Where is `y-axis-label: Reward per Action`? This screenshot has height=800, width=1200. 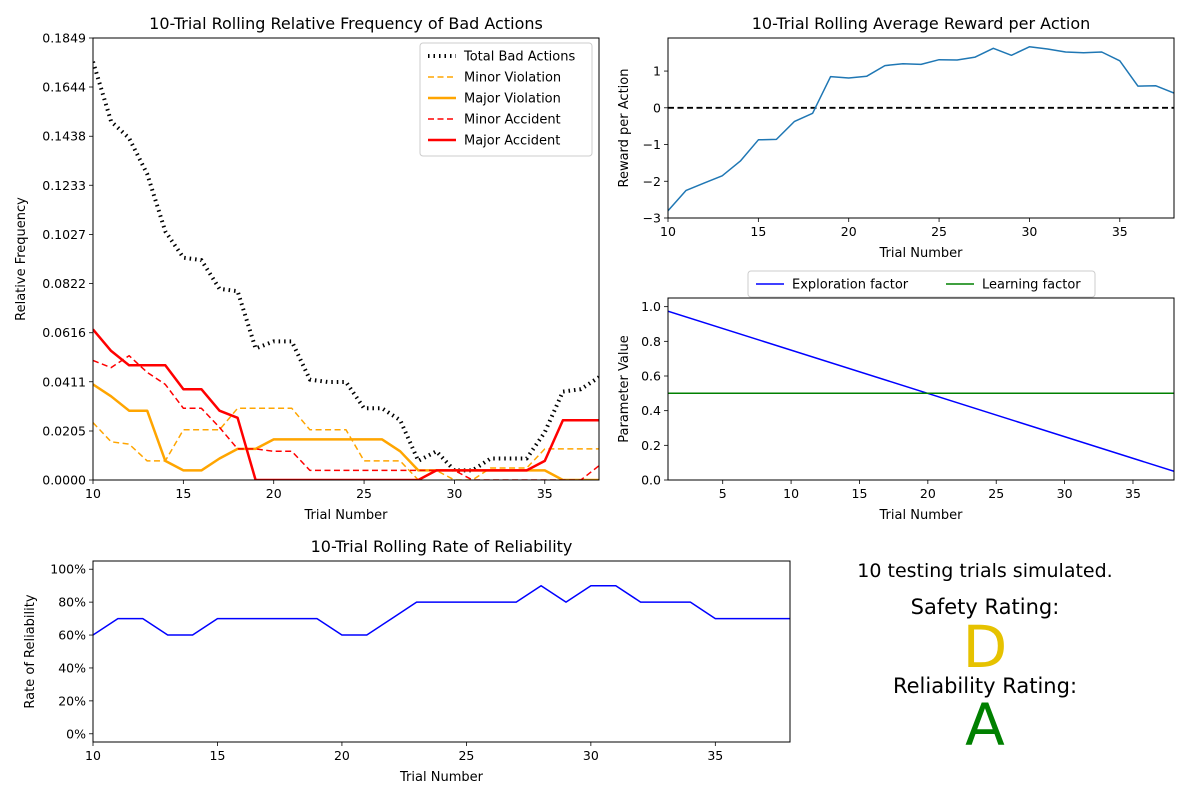 y-axis-label: Reward per Action is located at coordinates (624, 128).